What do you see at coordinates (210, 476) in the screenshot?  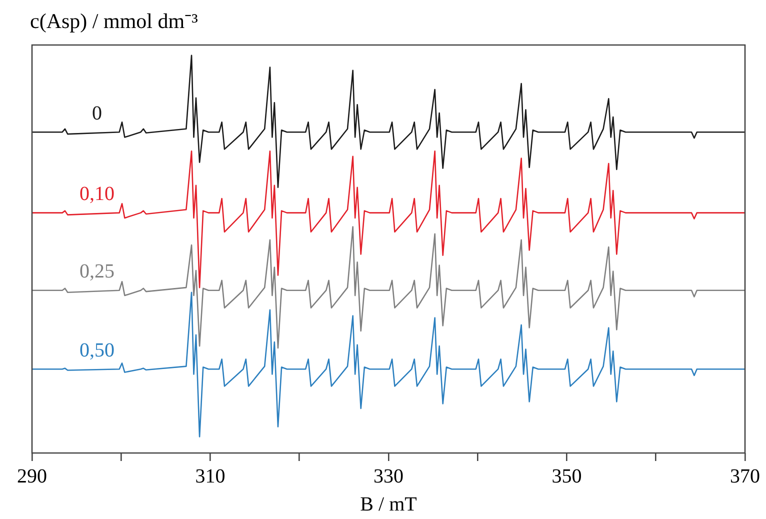 I see `x-tick-label: 310` at bounding box center [210, 476].